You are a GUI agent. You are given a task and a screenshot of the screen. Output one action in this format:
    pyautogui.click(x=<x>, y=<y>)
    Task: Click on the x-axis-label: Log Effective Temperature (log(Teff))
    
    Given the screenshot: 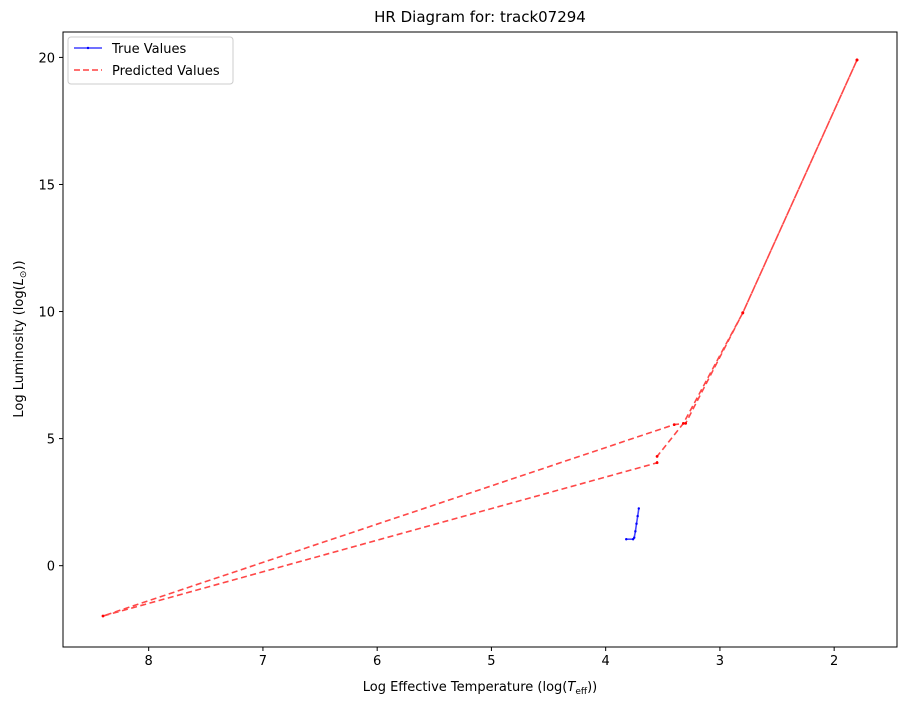 What is the action you would take?
    pyautogui.click(x=480, y=688)
    